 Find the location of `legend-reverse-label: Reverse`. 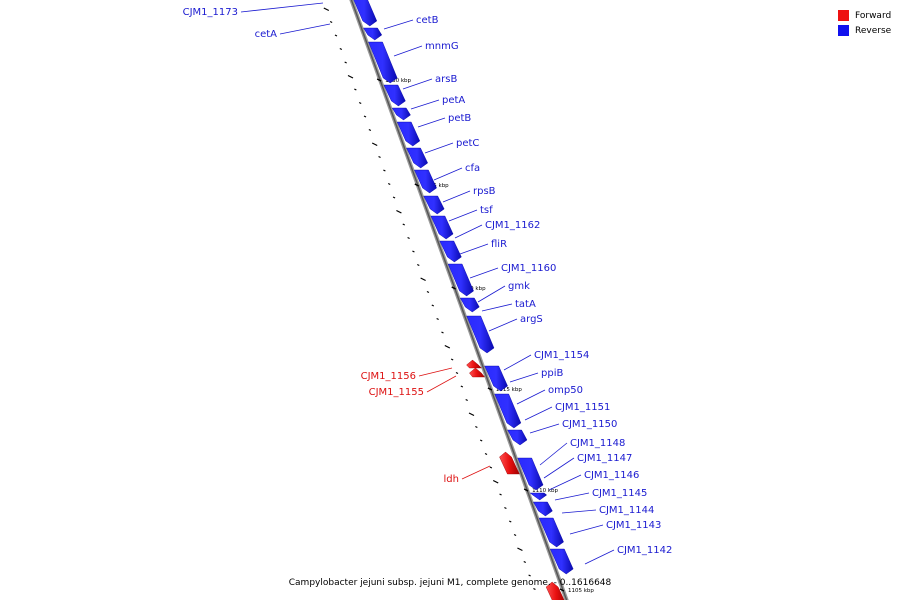

legend-reverse-label: Reverse is located at coordinates (873, 30).